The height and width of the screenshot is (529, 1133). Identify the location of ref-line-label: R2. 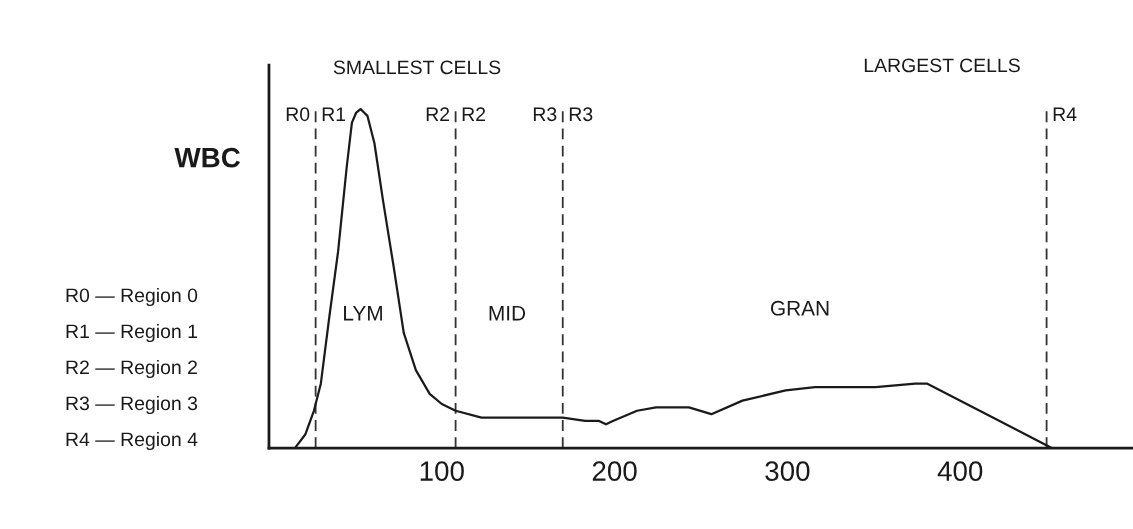
(474, 114).